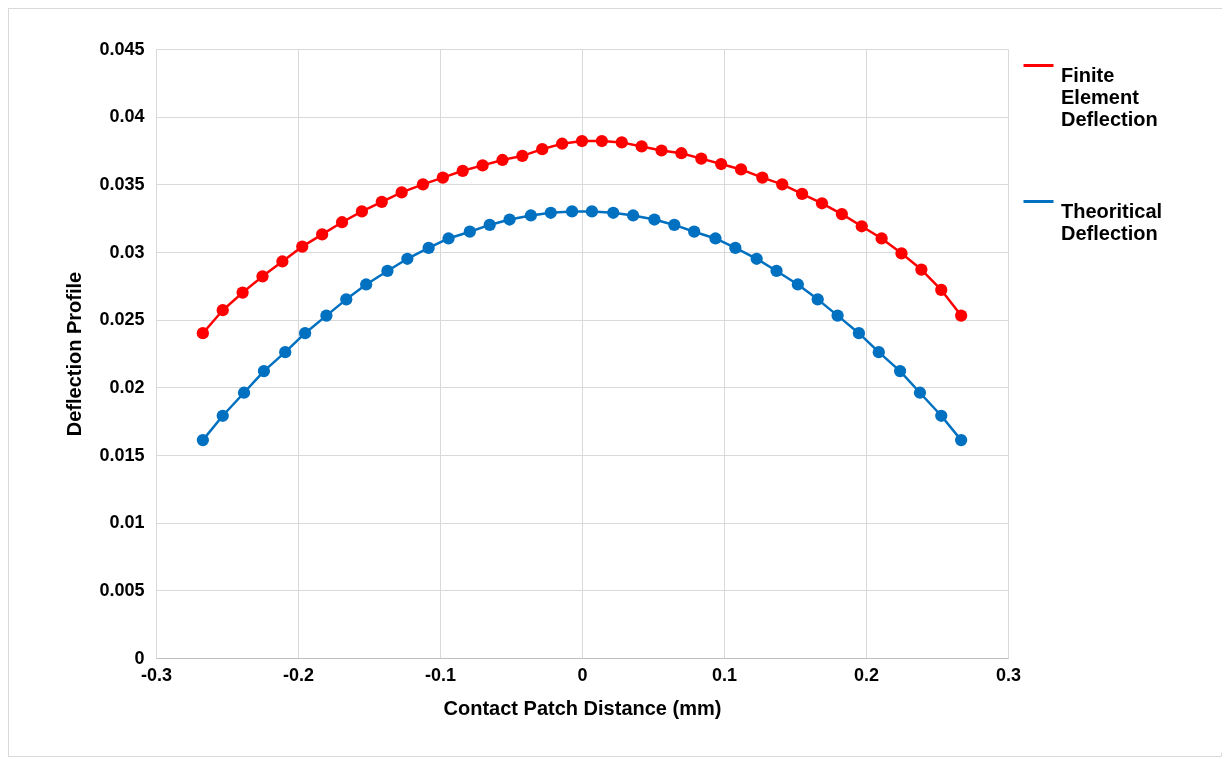 The height and width of the screenshot is (759, 1224). Describe the element at coordinates (1008, 674) in the screenshot. I see `x-tick-label: 0.3` at that location.